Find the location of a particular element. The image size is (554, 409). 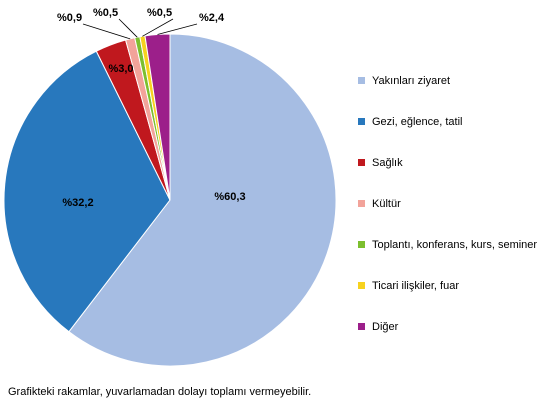

legend-label: Diğer is located at coordinates (385, 326).